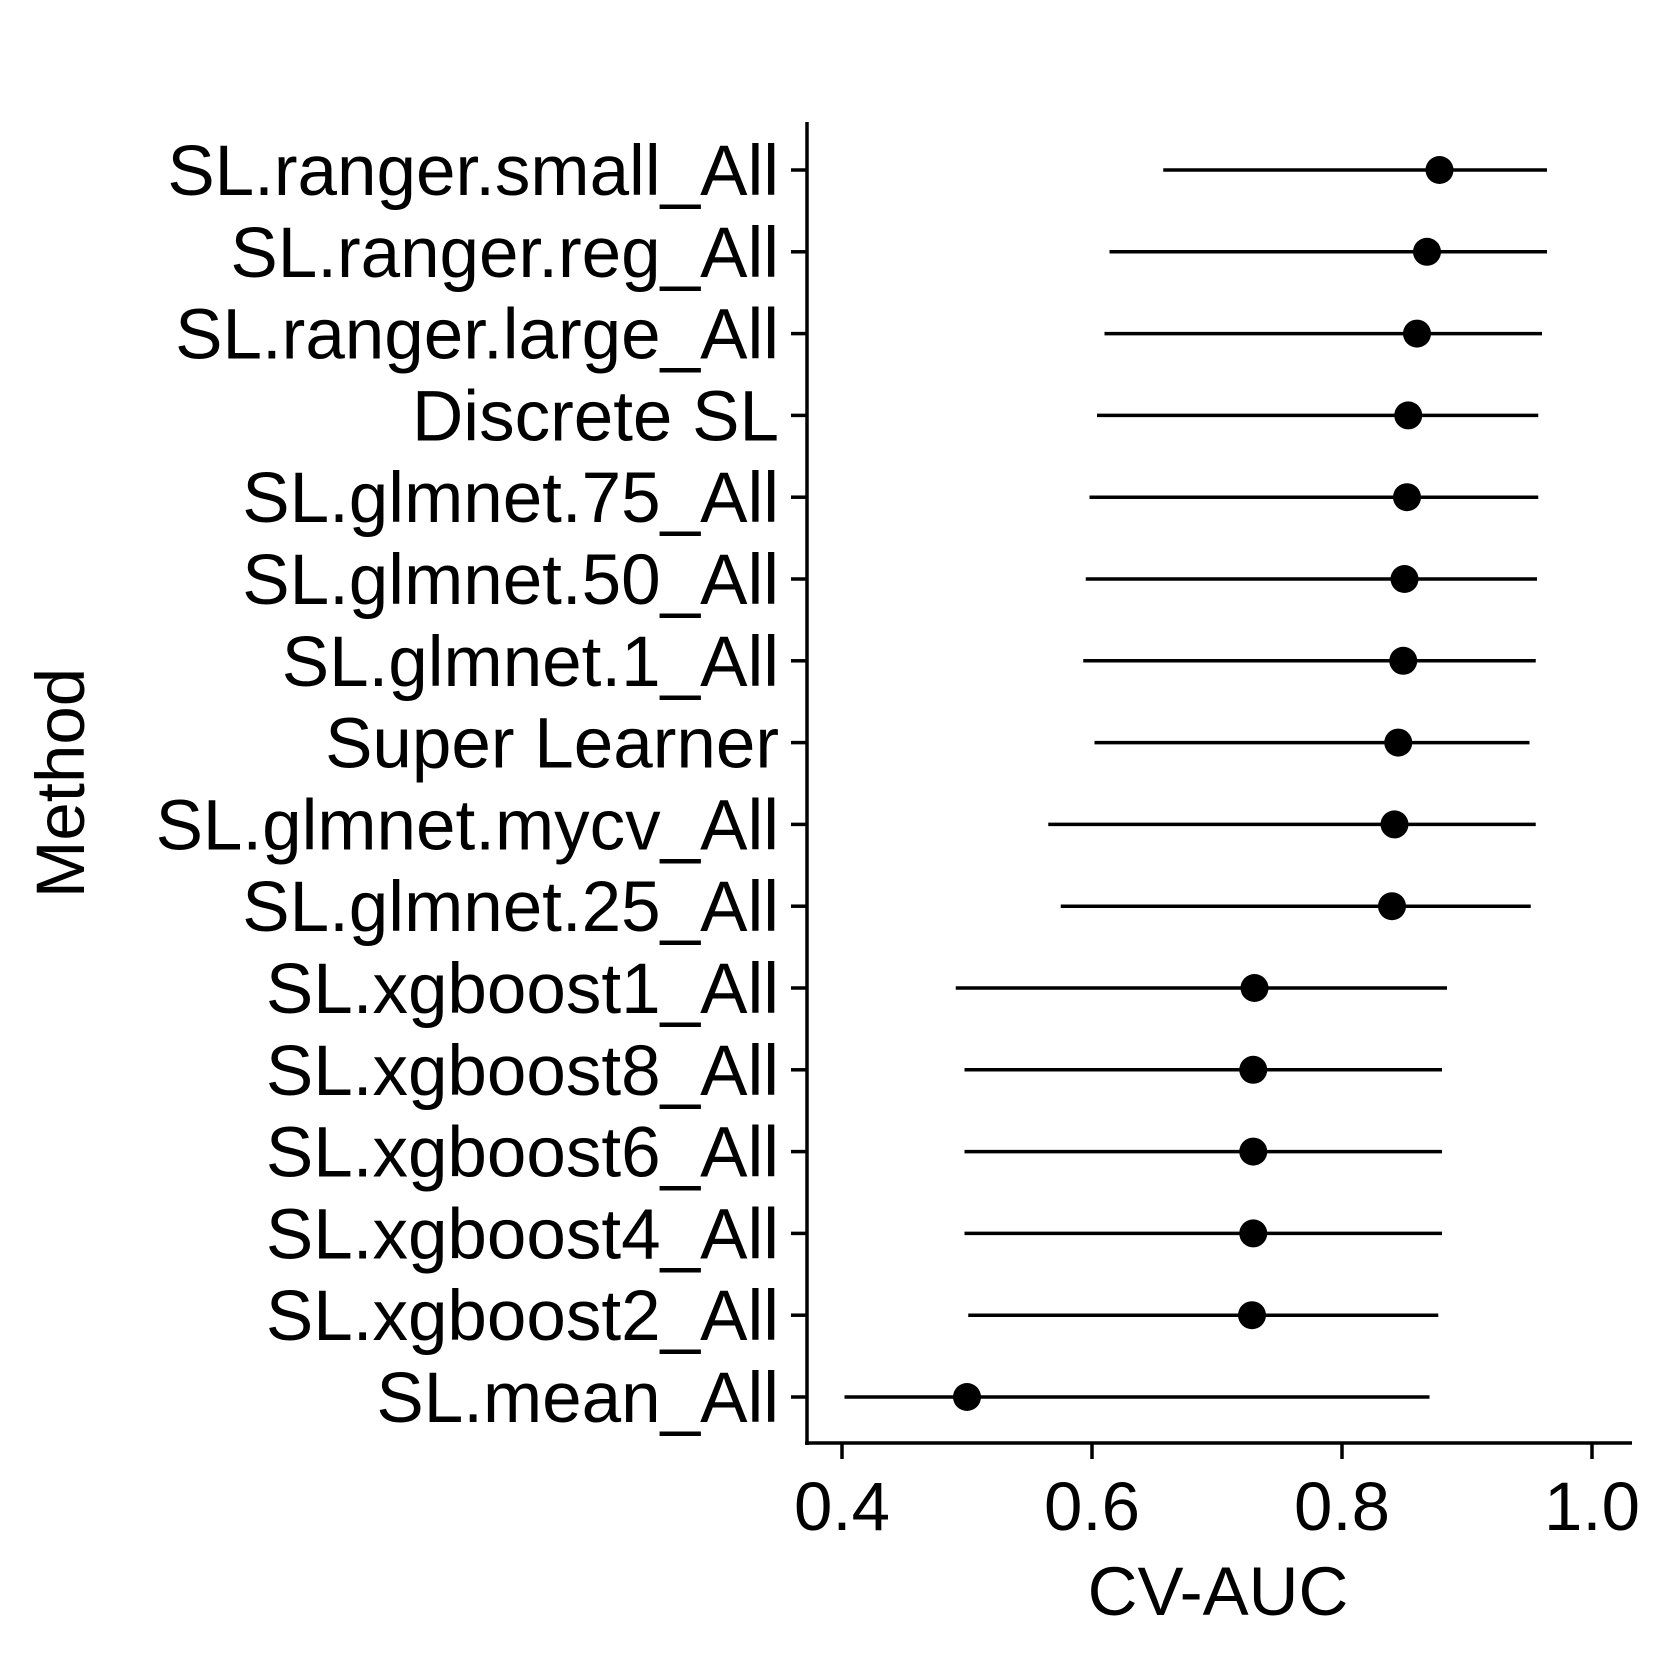 The image size is (1653, 1653). Describe the element at coordinates (60, 783) in the screenshot. I see `y-axis-title: Method` at that location.